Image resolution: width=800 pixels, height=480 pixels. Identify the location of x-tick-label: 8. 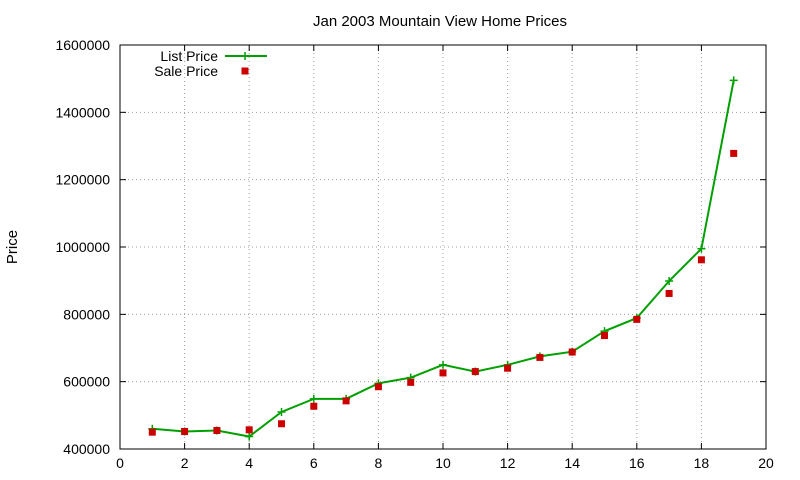
(379, 463).